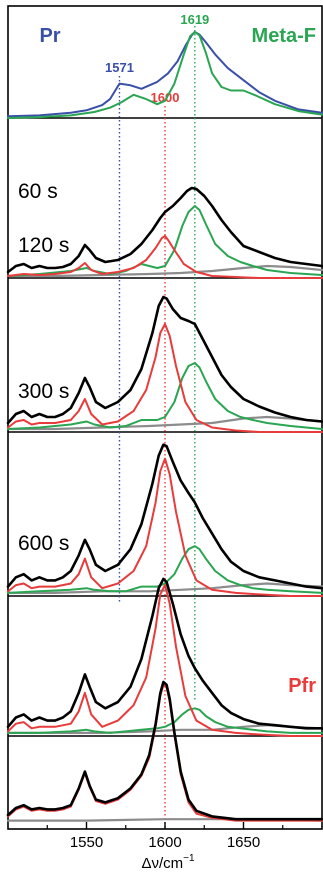 The image size is (323, 872). Describe the element at coordinates (168, 862) in the screenshot. I see `x-axis-label: Δν/cm−1` at that location.